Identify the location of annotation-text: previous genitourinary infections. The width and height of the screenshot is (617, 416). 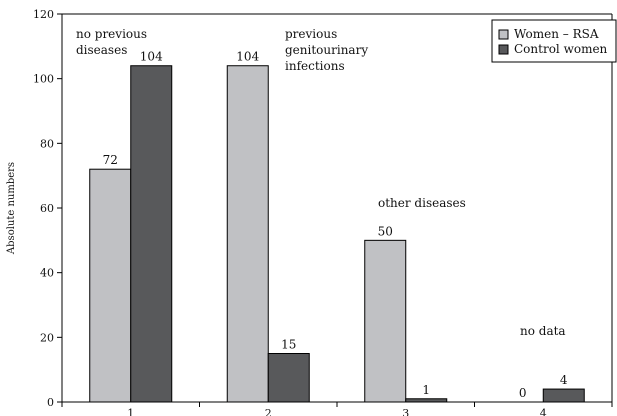
(326, 50).